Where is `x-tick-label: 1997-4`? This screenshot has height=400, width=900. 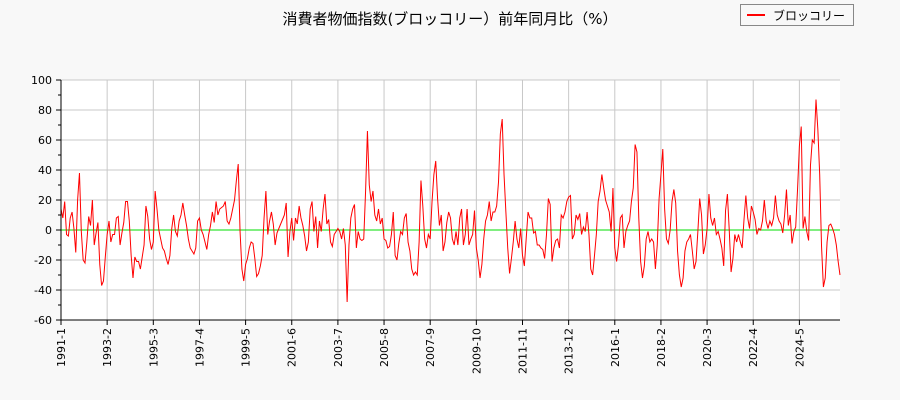 x-tick-label: 1997-4 is located at coordinates (199, 347).